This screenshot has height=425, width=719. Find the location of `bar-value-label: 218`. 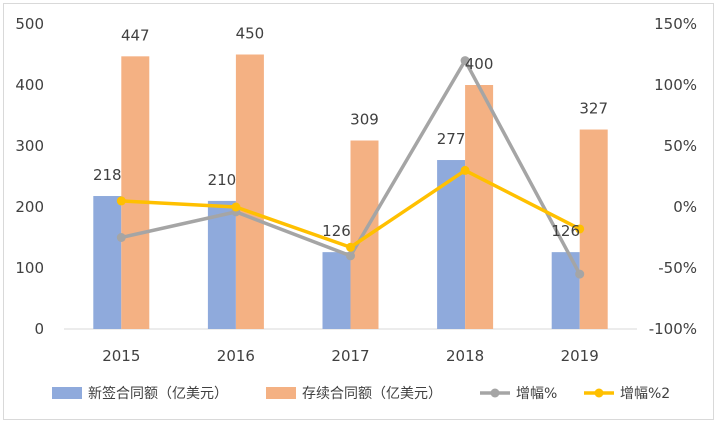

bar-value-label: 218 is located at coordinates (107, 175).